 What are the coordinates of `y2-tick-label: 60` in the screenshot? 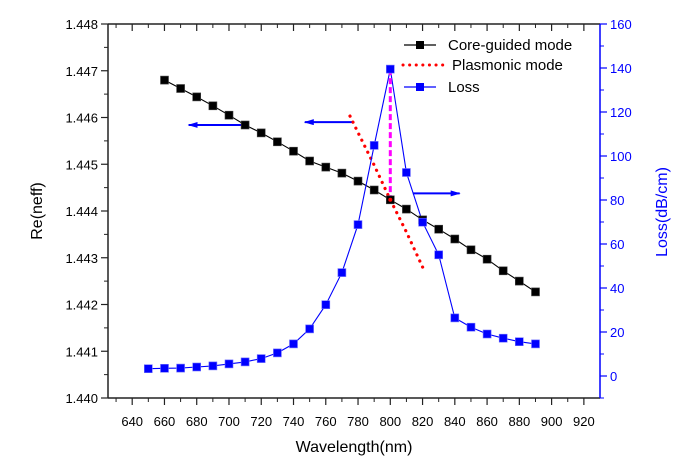 It's located at (617, 244).